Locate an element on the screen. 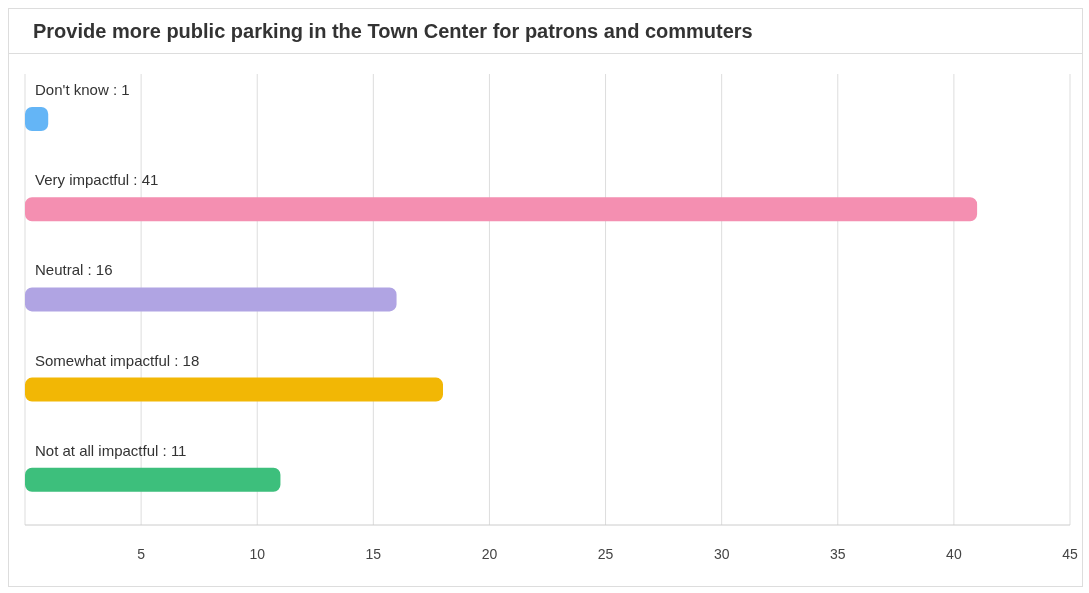  x-tick-label: 10 is located at coordinates (257, 553).